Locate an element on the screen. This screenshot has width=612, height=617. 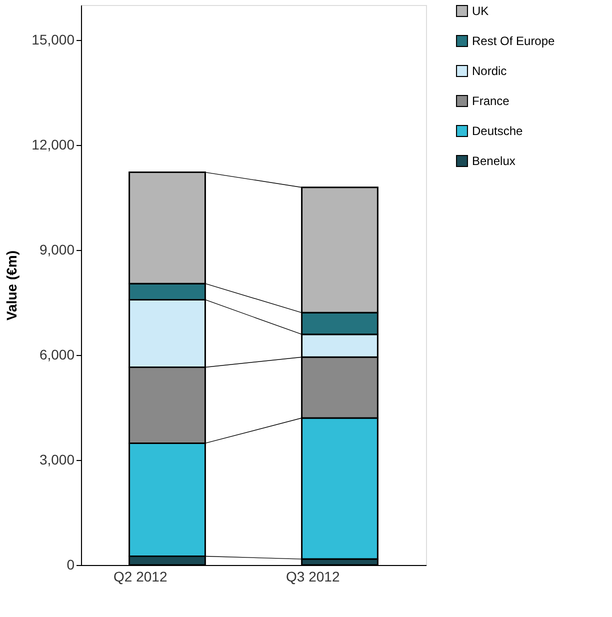
y-tick-label: 6,000 is located at coordinates (57, 354).